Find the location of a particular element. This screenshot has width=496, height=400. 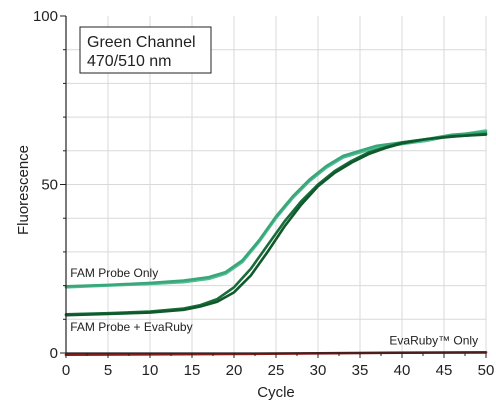

x-tick-label: 45 is located at coordinates (444, 370).